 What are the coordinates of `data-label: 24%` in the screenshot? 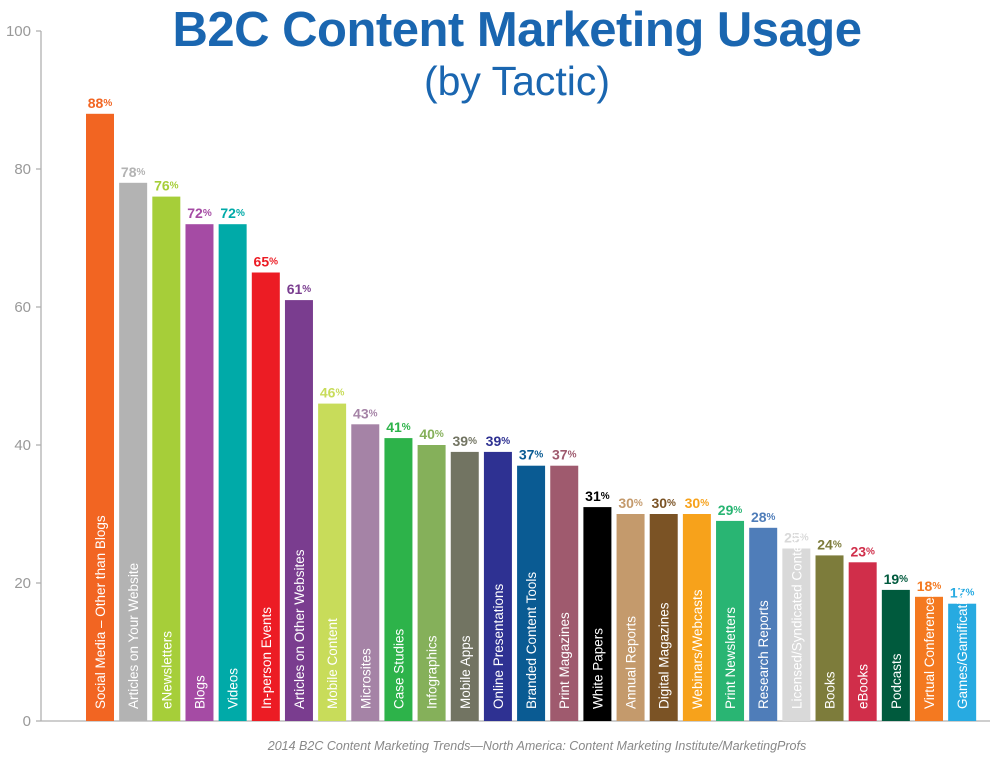 It's located at (829, 544).